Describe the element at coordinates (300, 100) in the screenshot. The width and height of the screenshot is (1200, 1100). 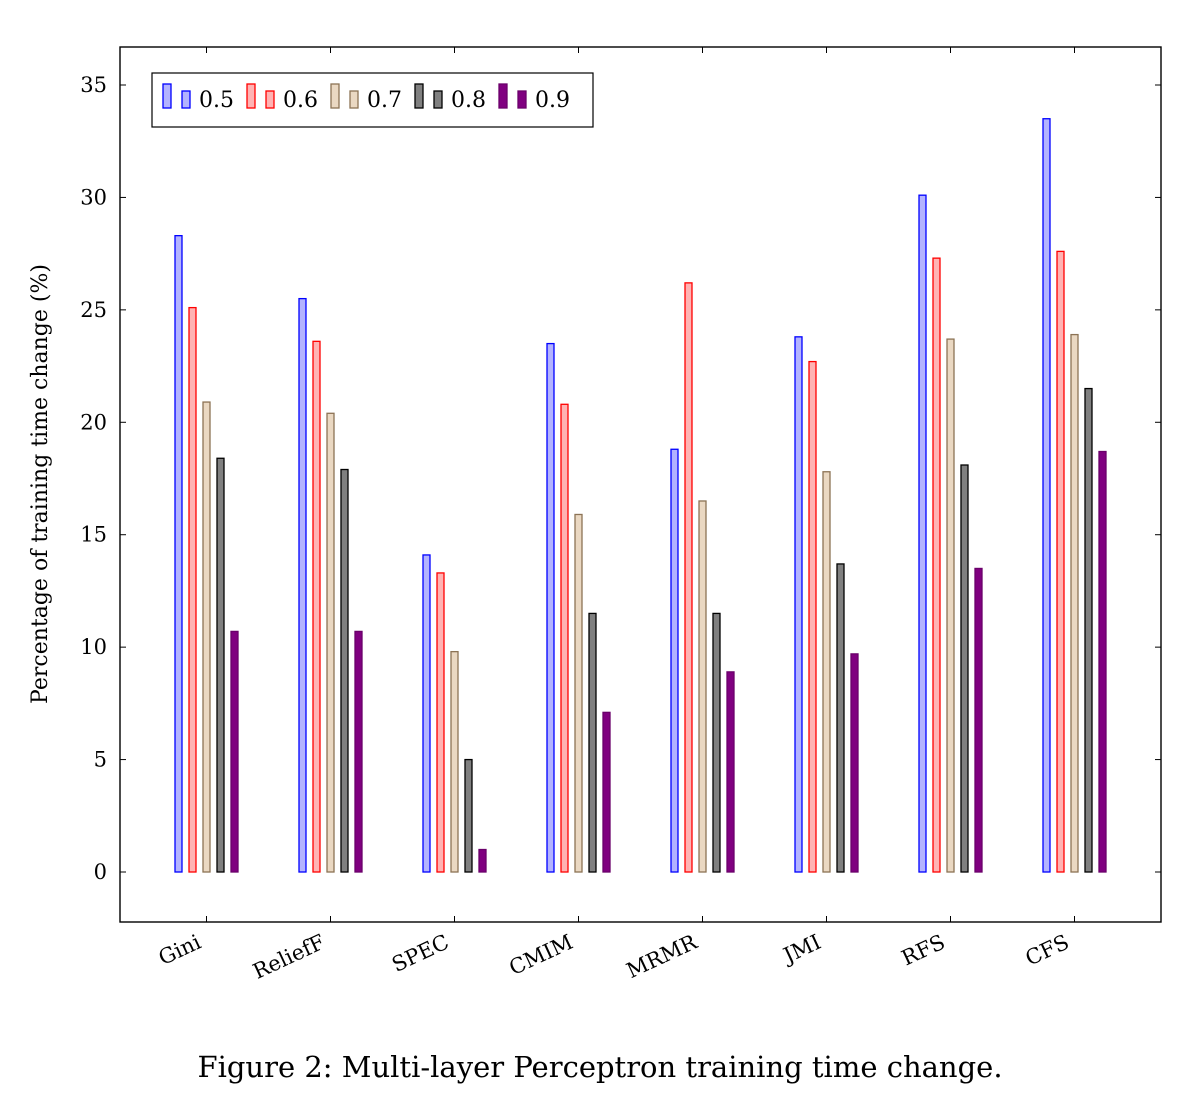
I see `legend-label: 0.6` at that location.